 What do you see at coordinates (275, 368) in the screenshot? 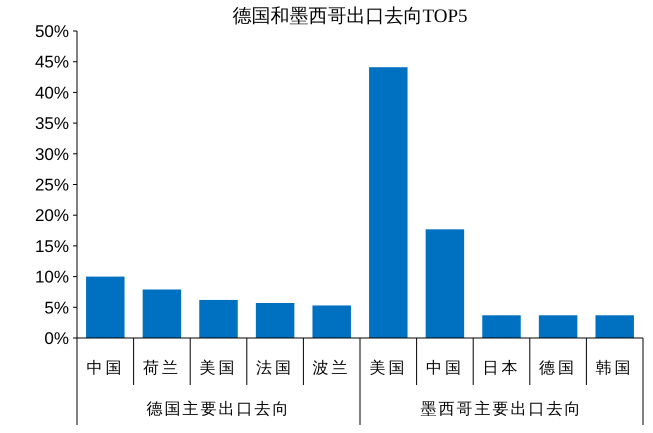
I see `x-tick-label: 法国` at bounding box center [275, 368].